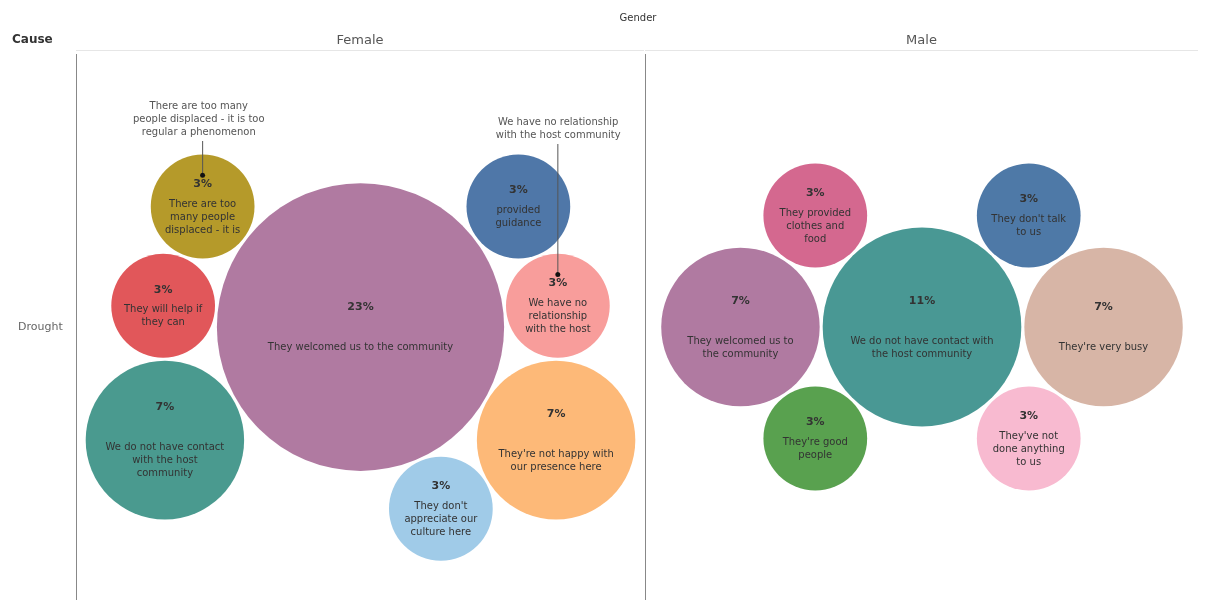 The width and height of the screenshot is (1206, 607). Describe the element at coordinates (199, 118) in the screenshot. I see `text: There are too many people displaced - it is too regular a phenomenon` at that location.